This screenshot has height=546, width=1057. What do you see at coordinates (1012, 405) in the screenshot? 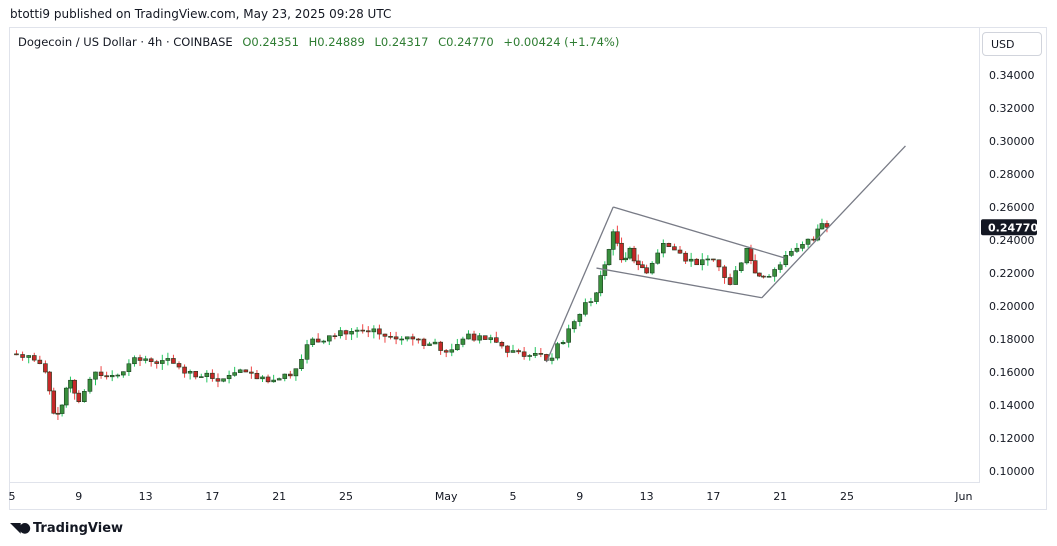
I see `y-tick-label: 0.14000` at bounding box center [1012, 405].